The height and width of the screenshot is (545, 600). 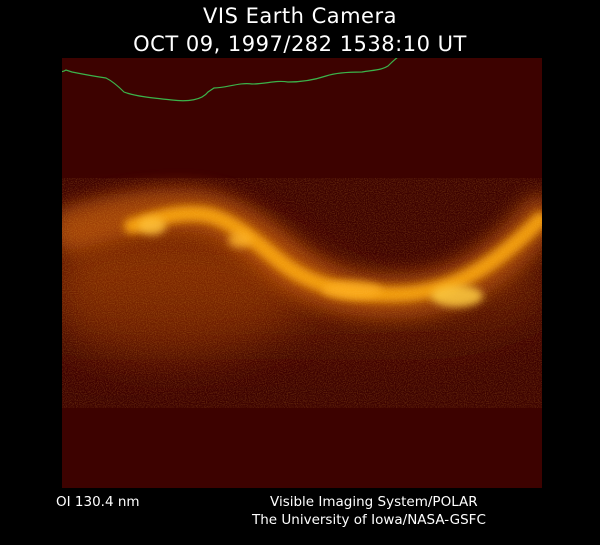 I want to click on observation-timestamp: OCT 09, 1997/282 1538:10 UT, so click(x=300, y=44).